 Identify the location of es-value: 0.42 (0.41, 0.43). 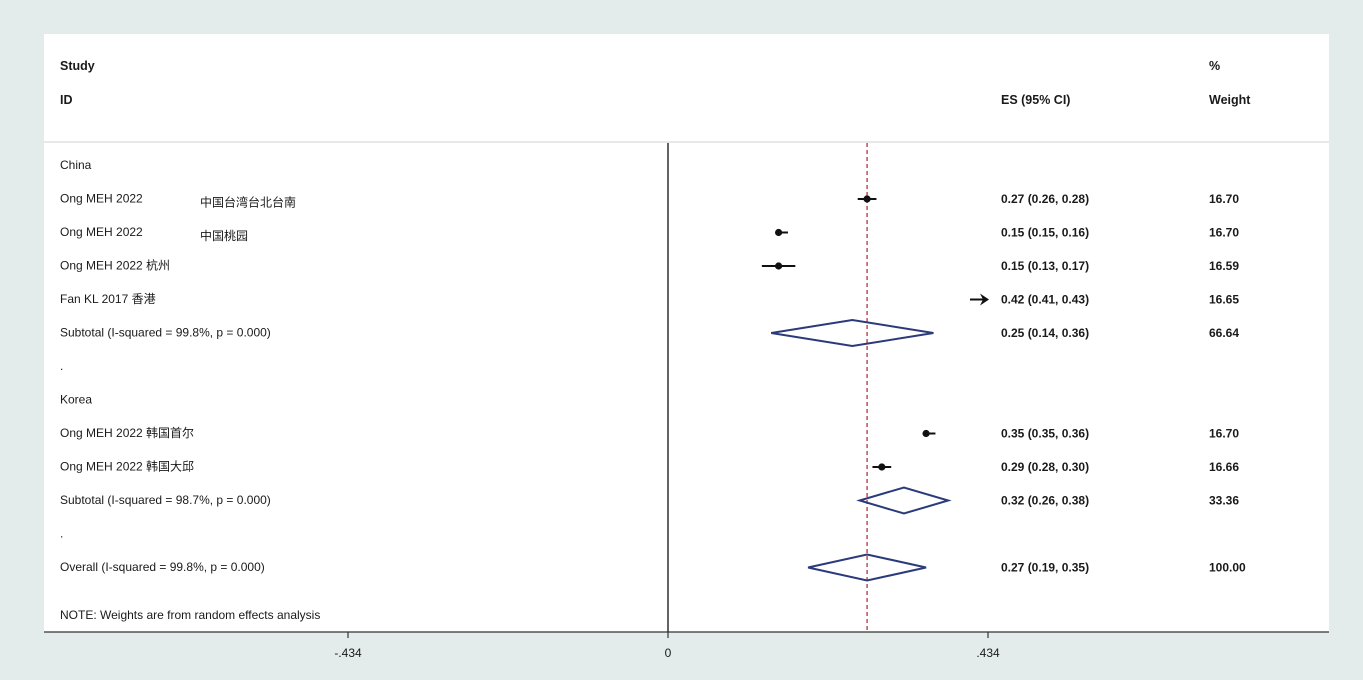
(1045, 300).